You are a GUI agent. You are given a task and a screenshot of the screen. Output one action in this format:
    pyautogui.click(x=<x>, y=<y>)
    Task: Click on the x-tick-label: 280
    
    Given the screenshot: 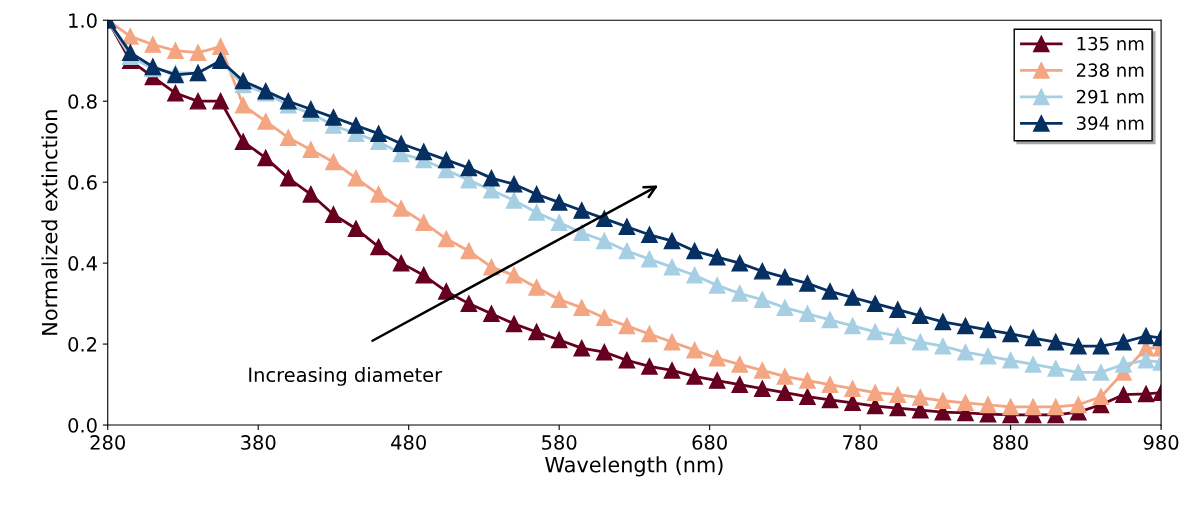 What is the action you would take?
    pyautogui.click(x=107, y=442)
    